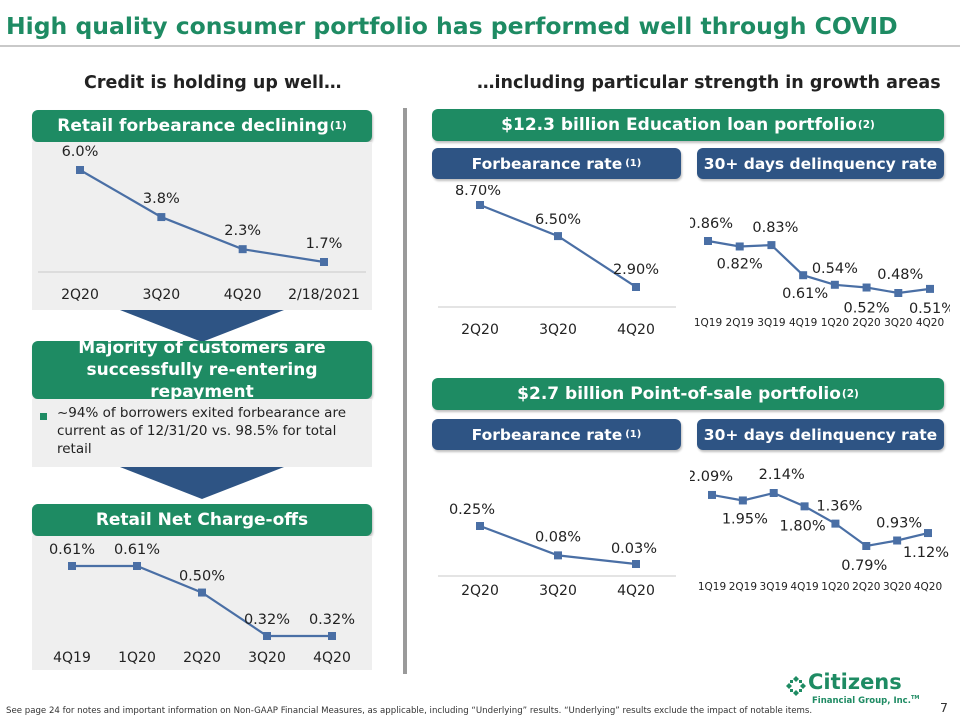 Image resolution: width=960 pixels, height=720 pixels. What do you see at coordinates (926, 553) in the screenshot?
I see `data-label: 1.12%` at bounding box center [926, 553].